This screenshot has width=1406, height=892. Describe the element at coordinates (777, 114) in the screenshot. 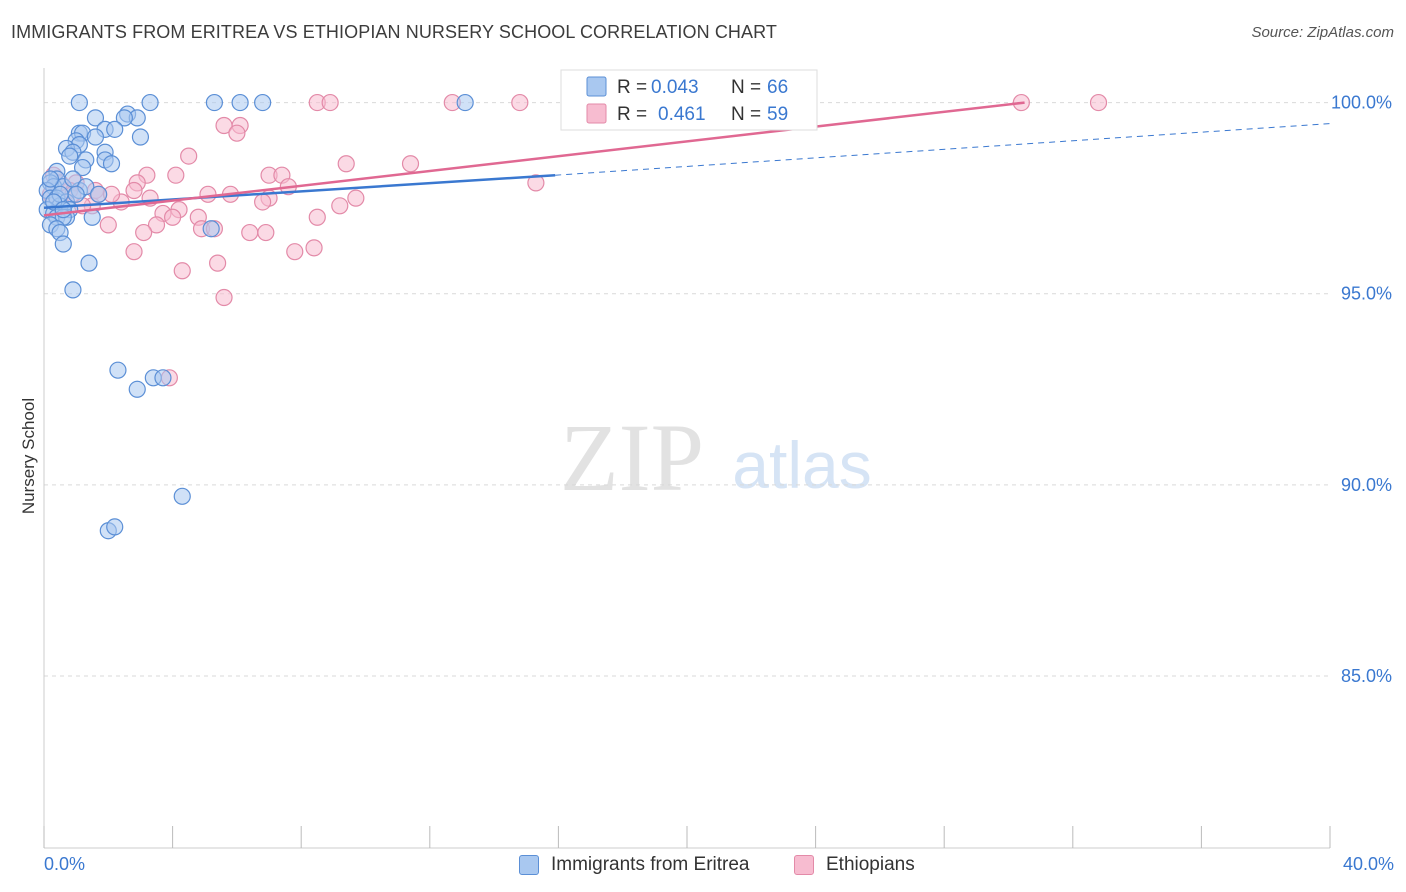

I see `stats-n-value-pink: 59` at that location.